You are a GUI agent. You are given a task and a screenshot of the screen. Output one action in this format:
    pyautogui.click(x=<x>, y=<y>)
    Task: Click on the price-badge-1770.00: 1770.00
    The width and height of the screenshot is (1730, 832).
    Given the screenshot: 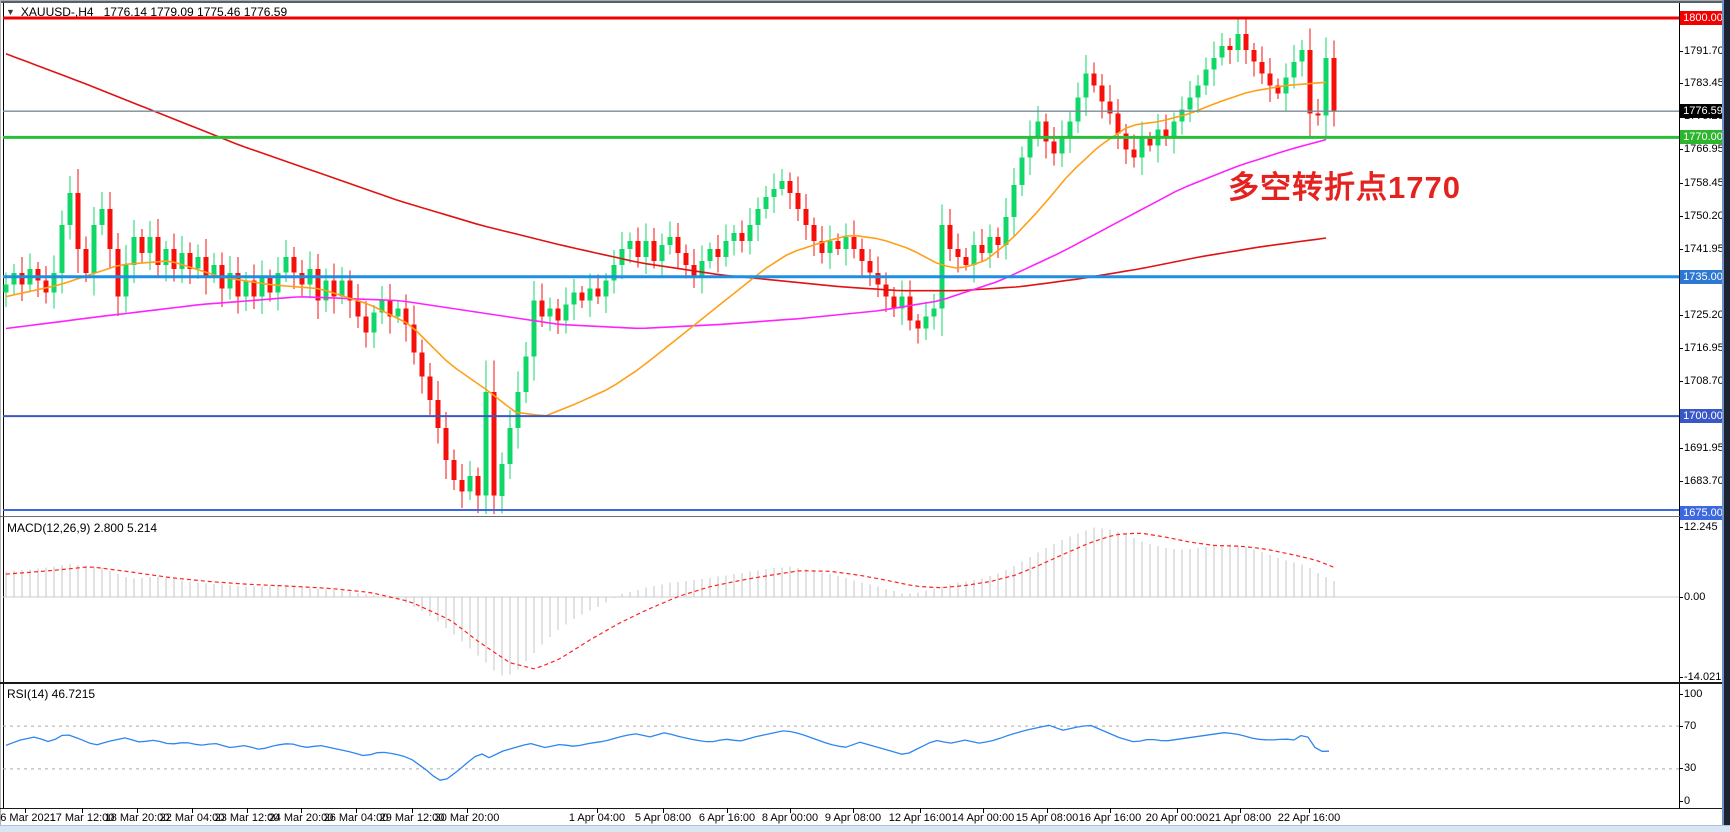 What is the action you would take?
    pyautogui.click(x=1703, y=137)
    